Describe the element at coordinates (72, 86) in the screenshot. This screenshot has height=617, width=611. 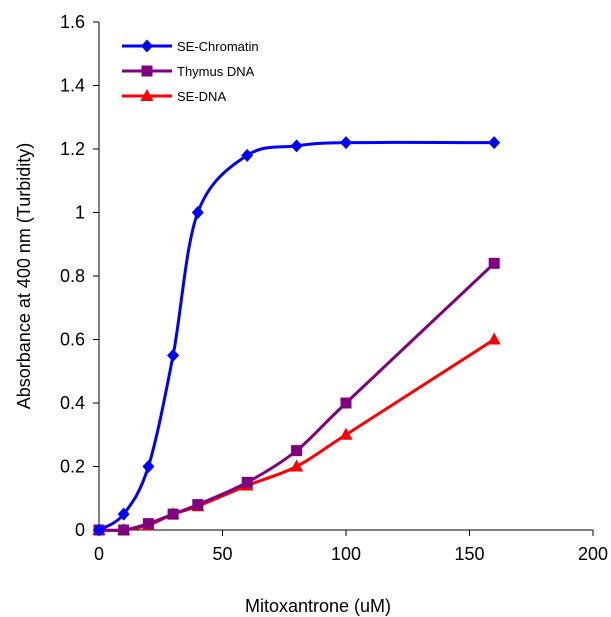
I see `y-tick-label: 1.4` at that location.